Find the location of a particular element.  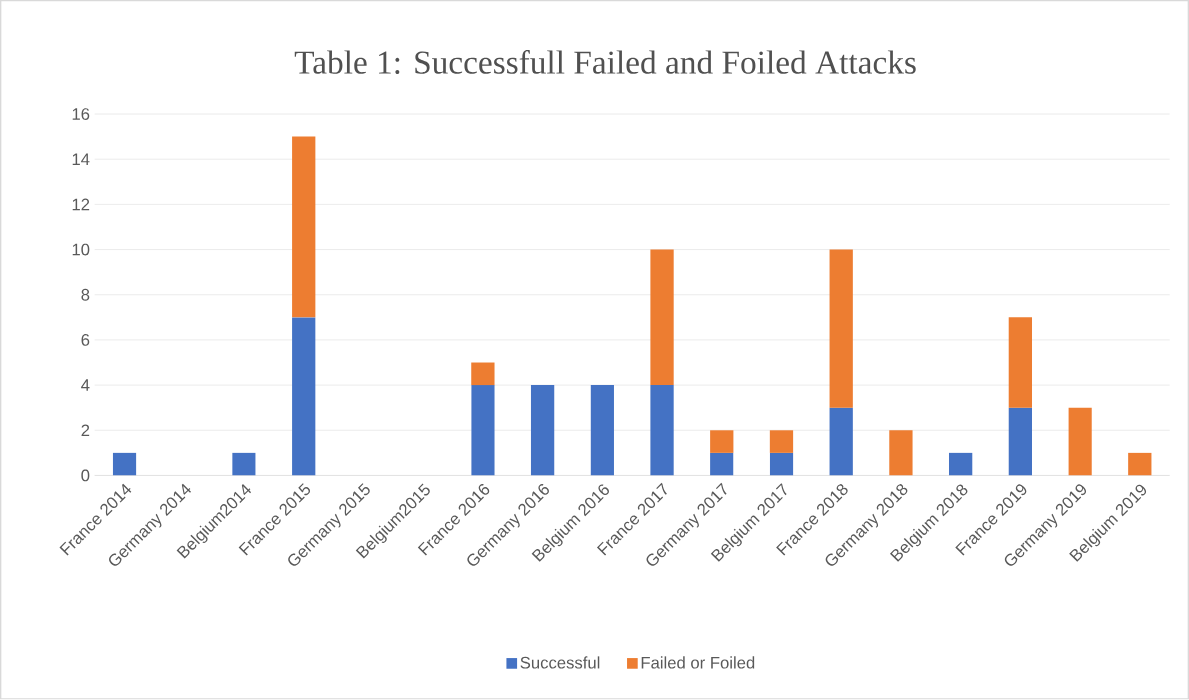

y-tick-label: 0 is located at coordinates (85, 475).